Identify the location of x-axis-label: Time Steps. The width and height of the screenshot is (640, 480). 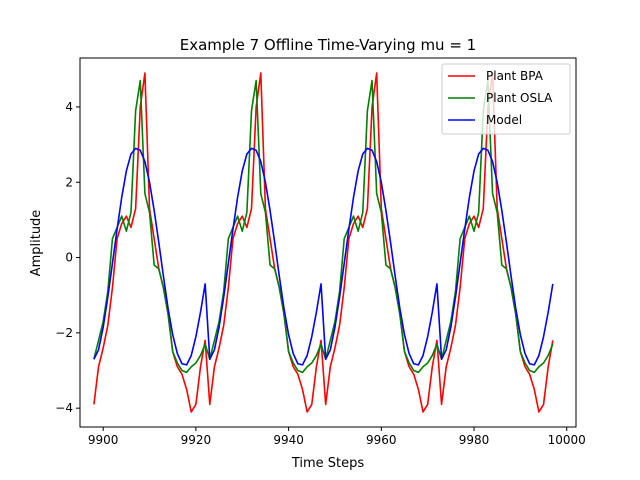
(328, 463).